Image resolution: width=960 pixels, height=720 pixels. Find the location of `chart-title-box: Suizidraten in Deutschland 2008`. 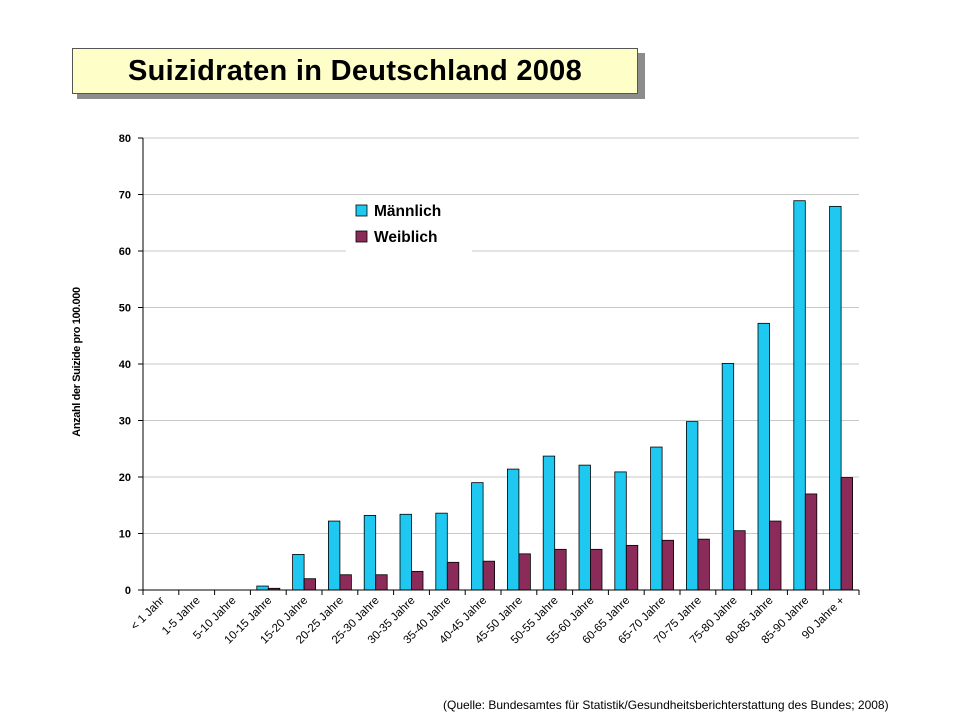

chart-title-box: Suizidraten in Deutschland 2008 is located at coordinates (355, 71).